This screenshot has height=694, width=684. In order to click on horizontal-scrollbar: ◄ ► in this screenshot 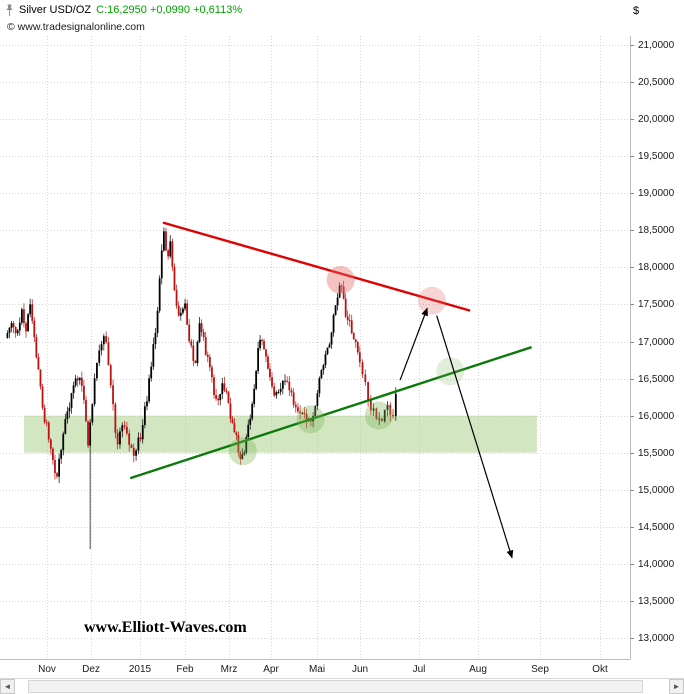, I will do `click(342, 686)`.